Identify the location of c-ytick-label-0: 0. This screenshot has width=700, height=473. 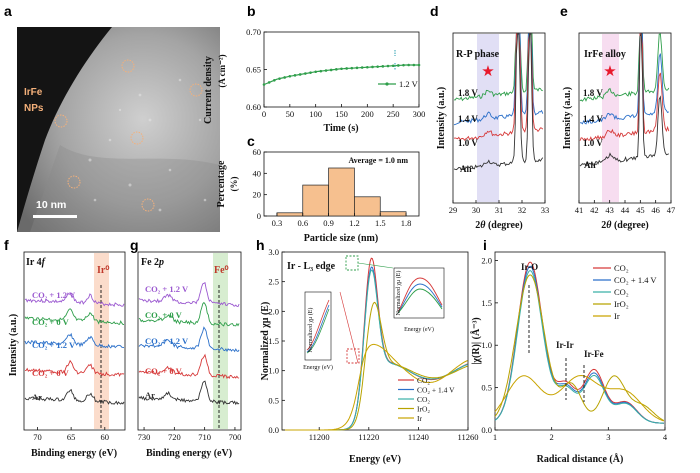
(259, 216).